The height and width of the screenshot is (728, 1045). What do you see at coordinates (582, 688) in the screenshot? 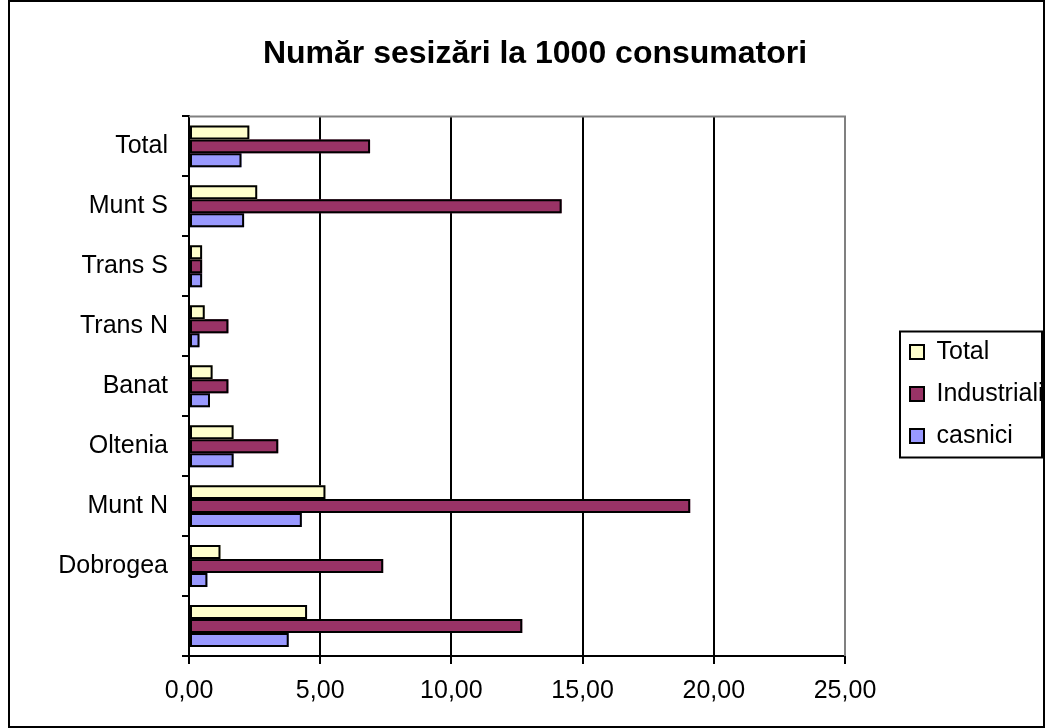
I see `x-tick-label: 15,00` at bounding box center [582, 688].